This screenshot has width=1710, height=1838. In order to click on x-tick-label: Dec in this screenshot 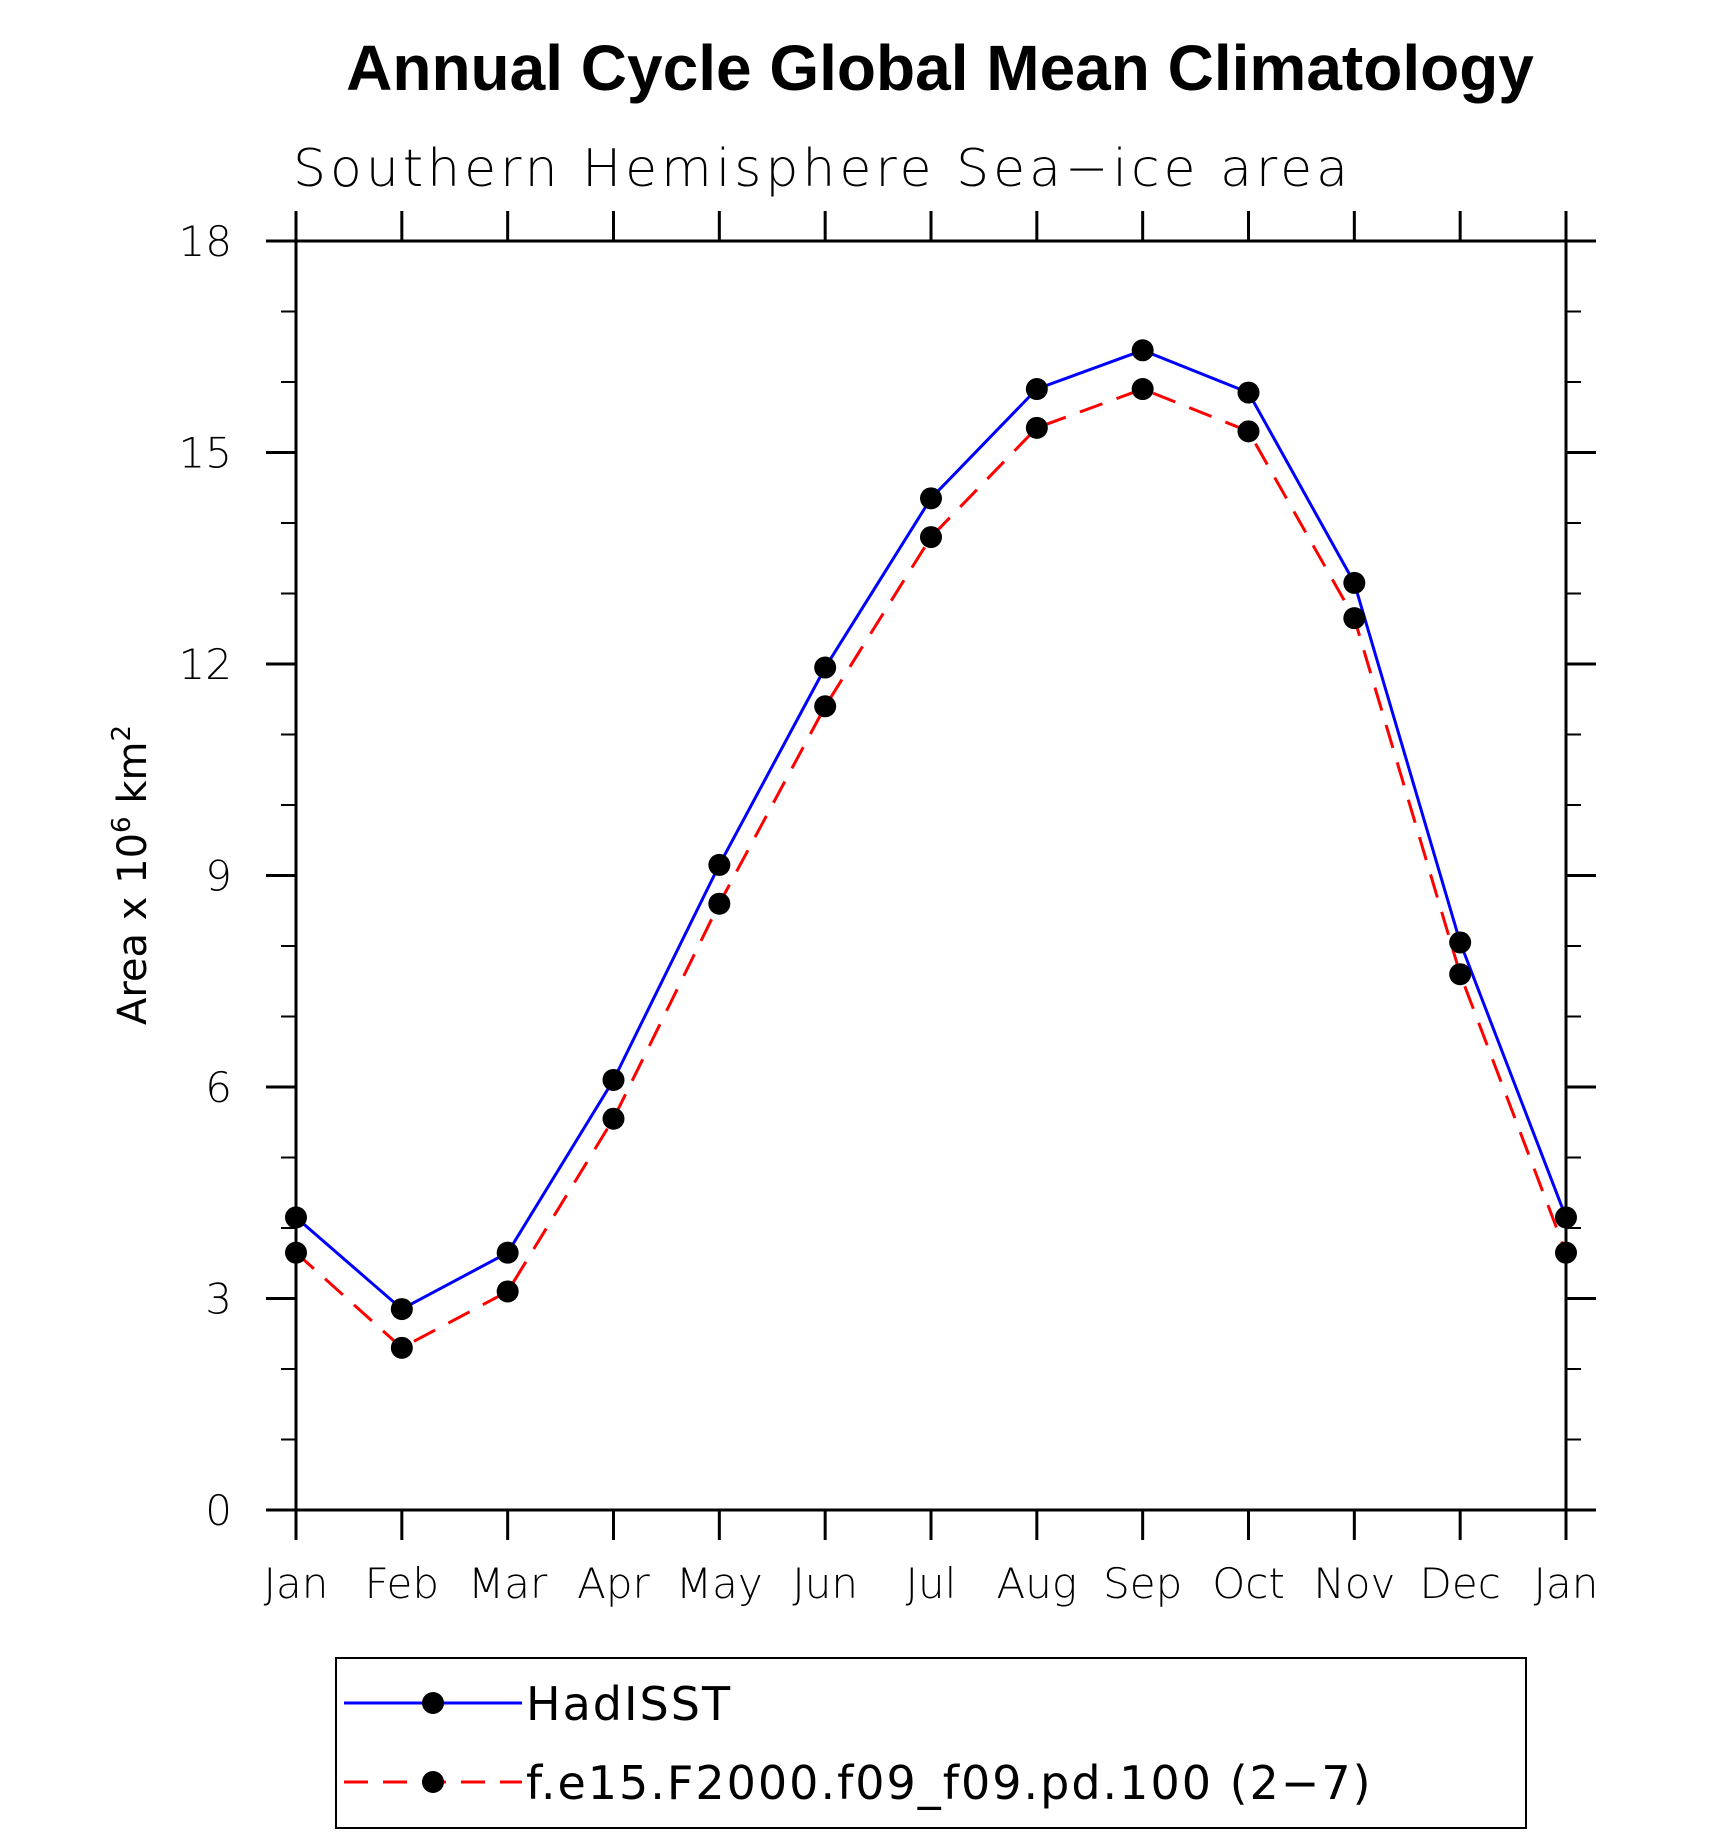, I will do `click(1460, 1583)`.